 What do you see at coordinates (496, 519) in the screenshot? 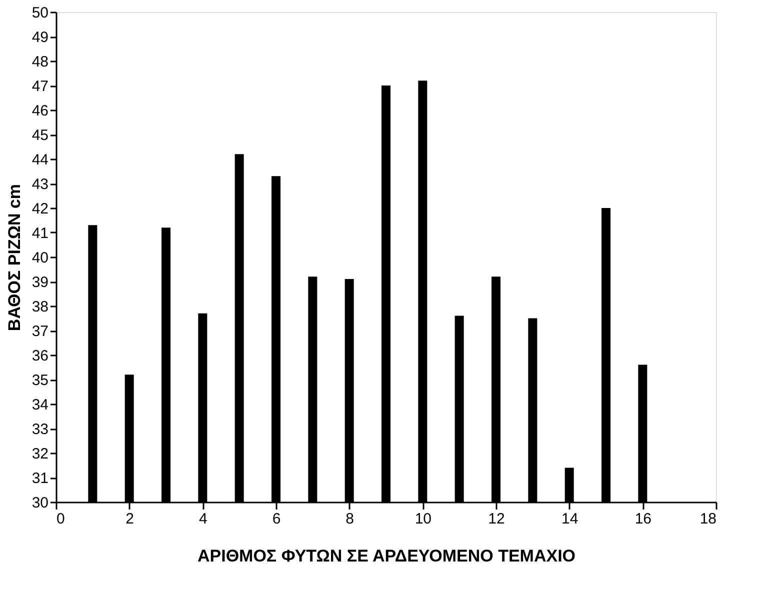
I see `x-tick-label: 12` at bounding box center [496, 519].